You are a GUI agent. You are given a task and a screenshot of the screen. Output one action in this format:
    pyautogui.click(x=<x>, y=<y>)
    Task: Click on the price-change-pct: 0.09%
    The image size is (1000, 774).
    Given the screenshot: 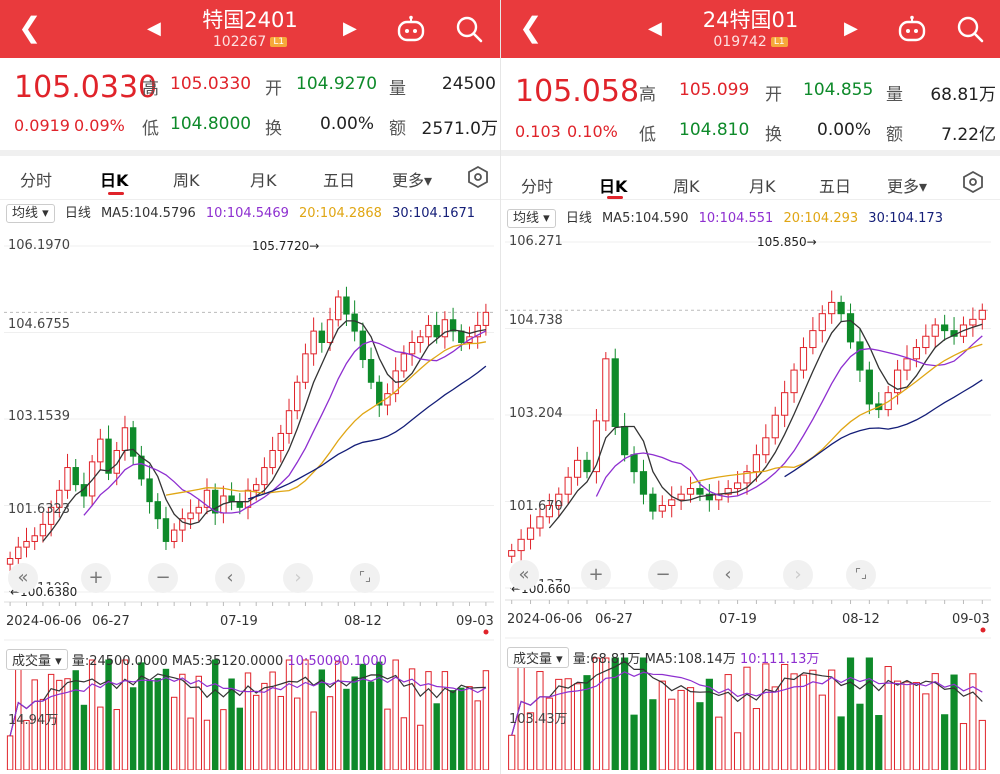 What is the action you would take?
    pyautogui.click(x=99, y=125)
    